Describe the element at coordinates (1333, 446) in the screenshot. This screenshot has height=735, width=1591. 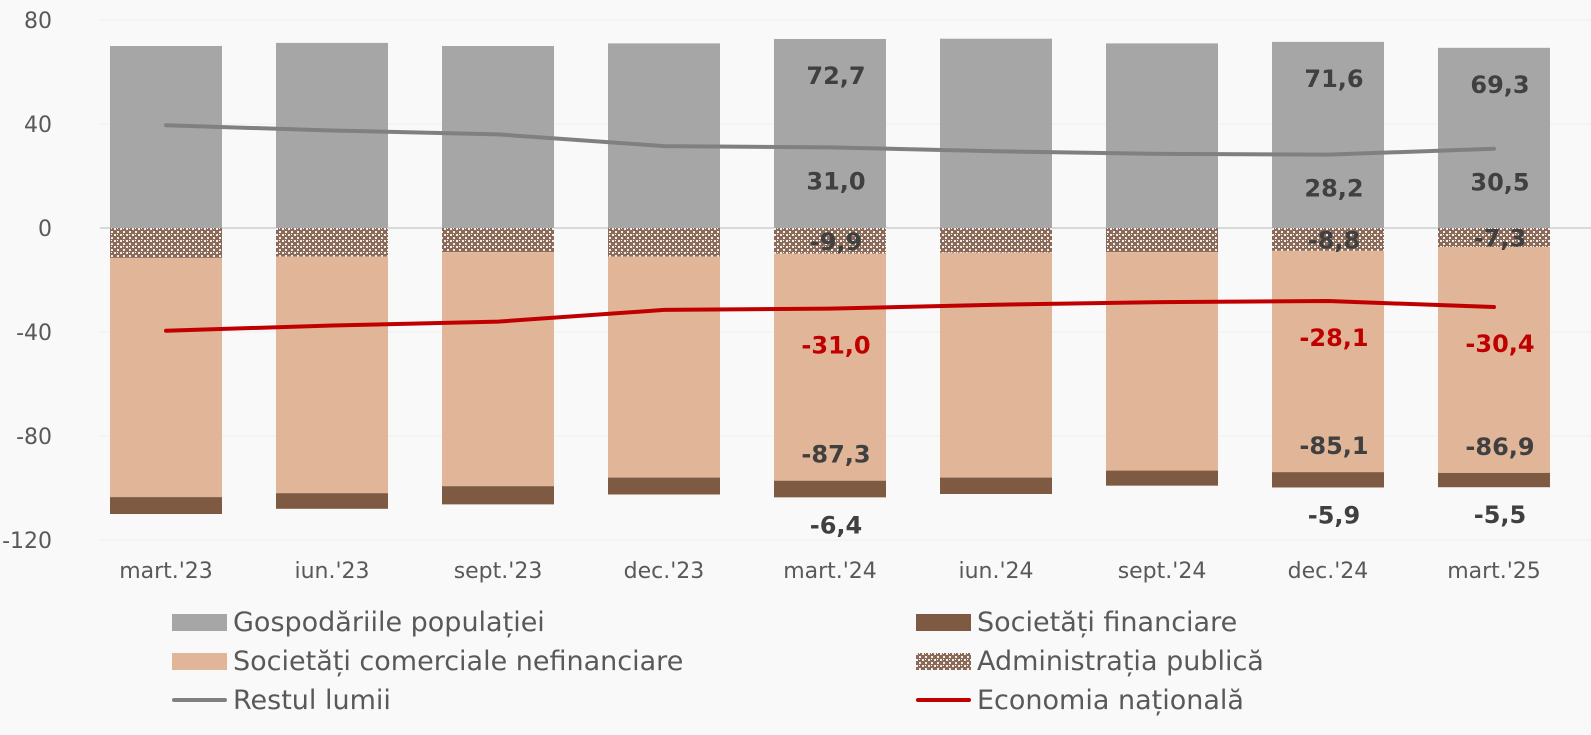
I see `data-label: -85,1` at that location.